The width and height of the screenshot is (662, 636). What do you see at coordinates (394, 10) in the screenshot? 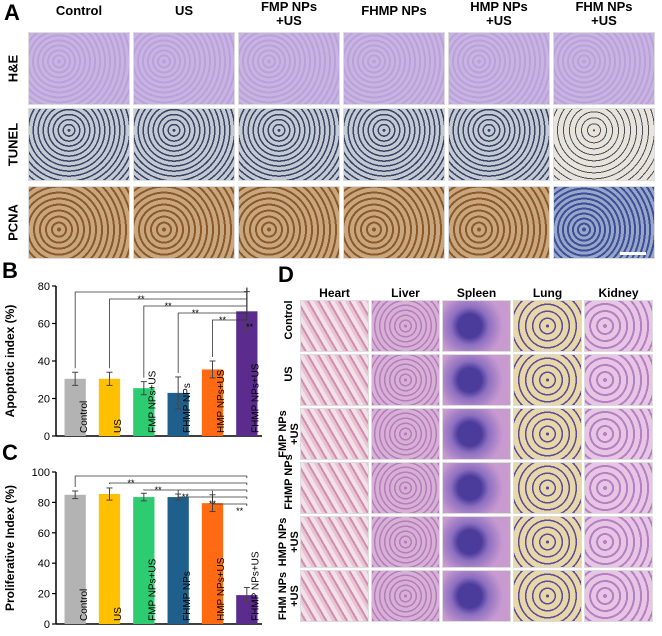
I see `panel-a-column-3: FHMP NPs` at bounding box center [394, 10].